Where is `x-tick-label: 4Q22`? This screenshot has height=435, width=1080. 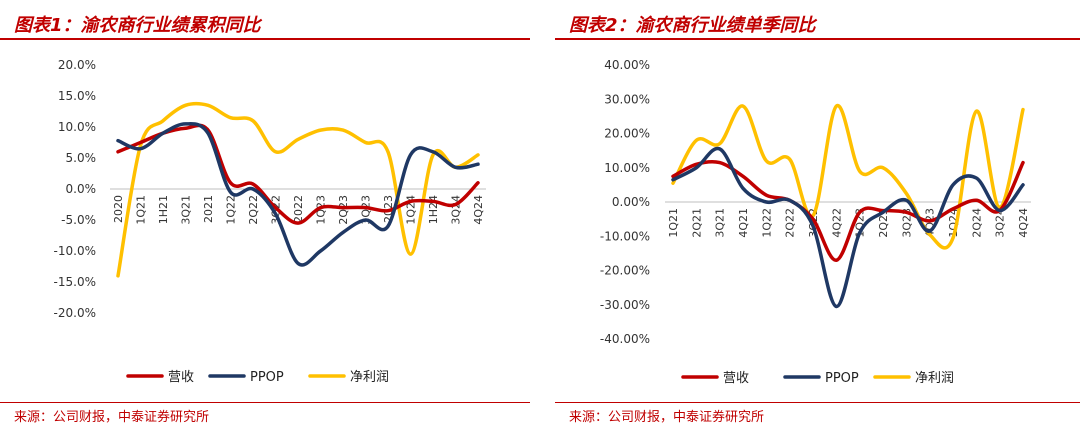 x-tick-label: 4Q22 is located at coordinates (836, 223).